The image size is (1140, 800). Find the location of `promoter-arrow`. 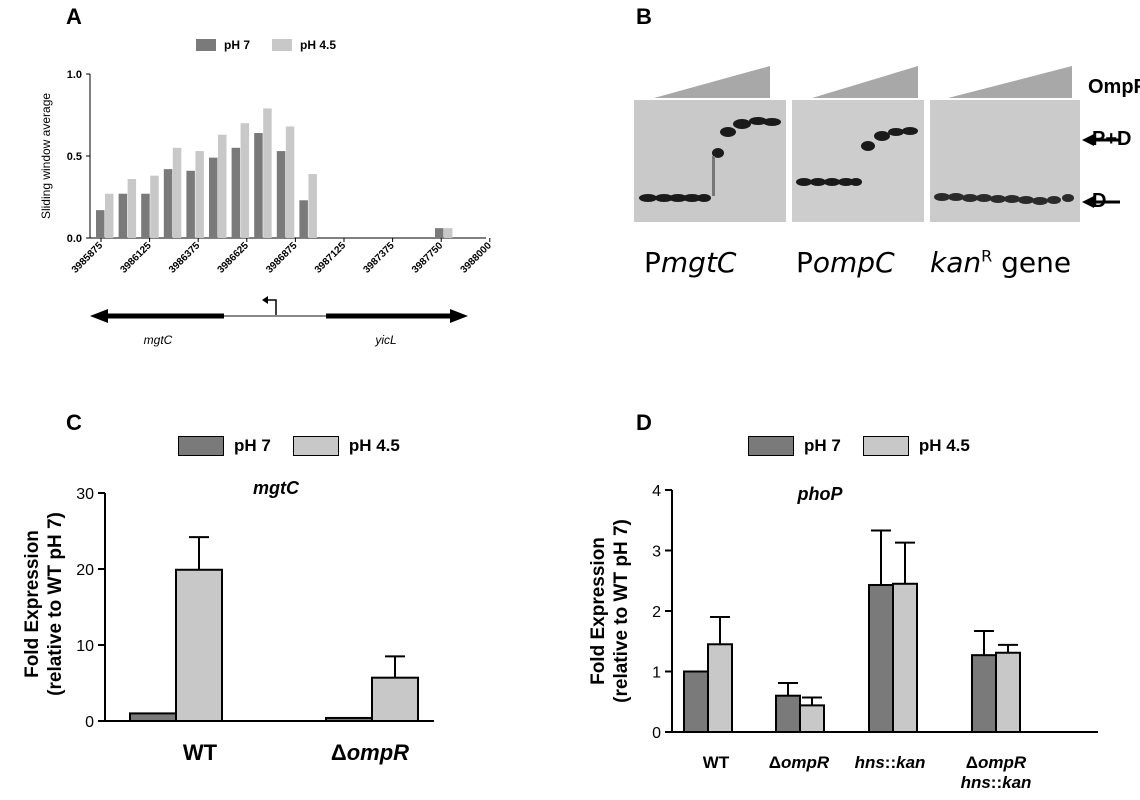

promoter-arrow is located at coordinates (272, 307).